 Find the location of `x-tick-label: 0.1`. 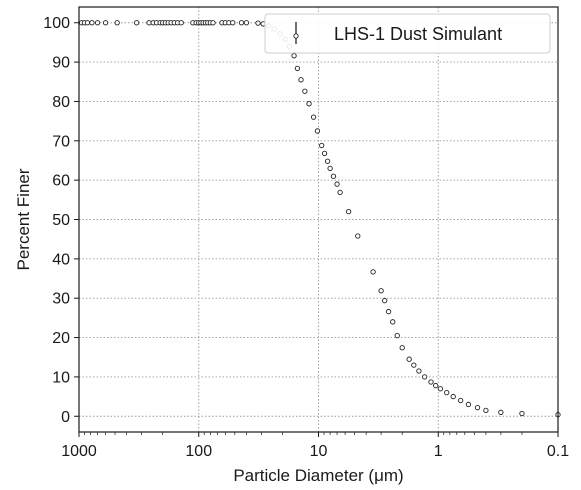

x-tick-label: 0.1 is located at coordinates (558, 451).